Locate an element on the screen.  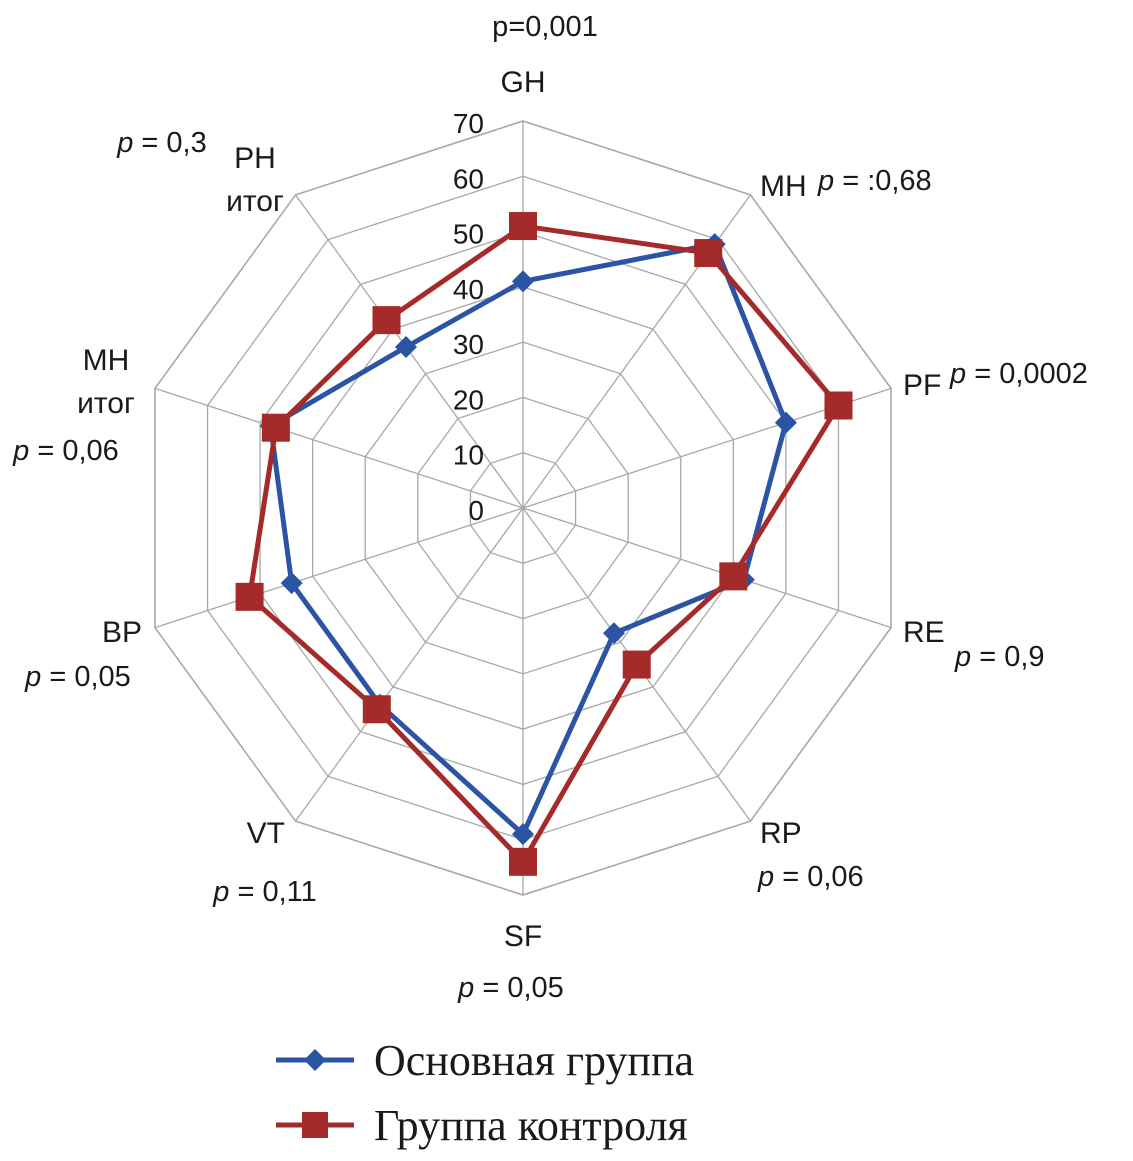
axis-label: RE is located at coordinates (924, 632).